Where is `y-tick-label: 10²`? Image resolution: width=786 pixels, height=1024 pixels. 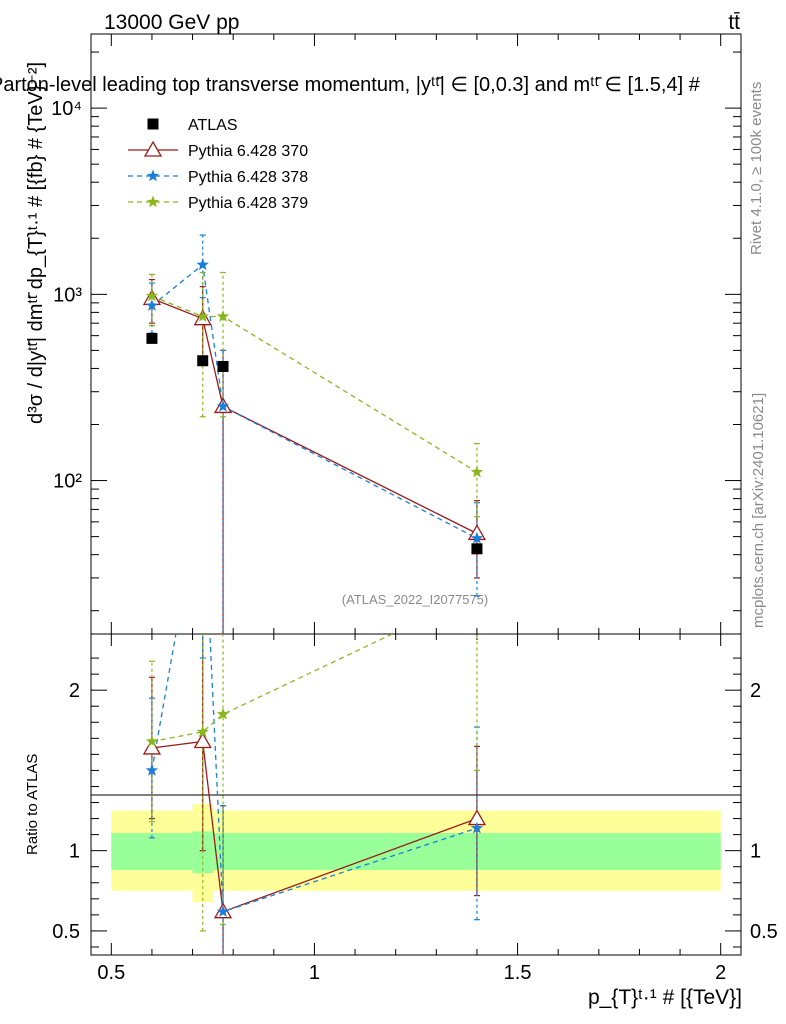
y-tick-label: 10² is located at coordinates (67, 482).